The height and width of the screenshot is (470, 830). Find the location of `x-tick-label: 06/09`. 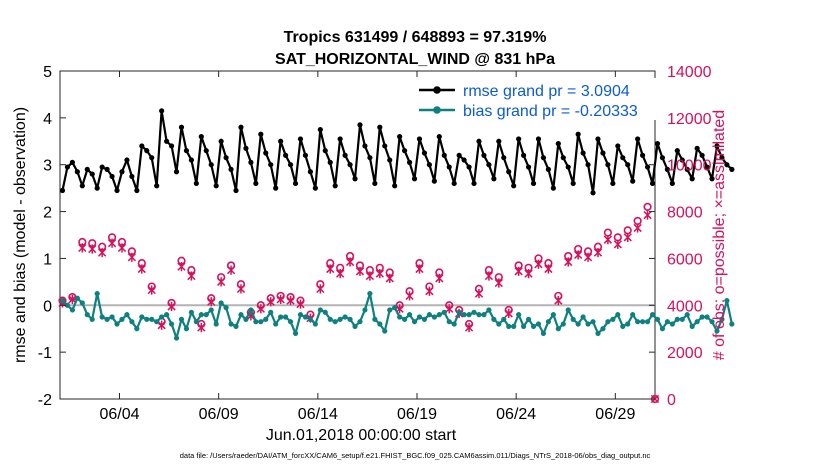

x-tick-label: 06/09 is located at coordinates (219, 414).